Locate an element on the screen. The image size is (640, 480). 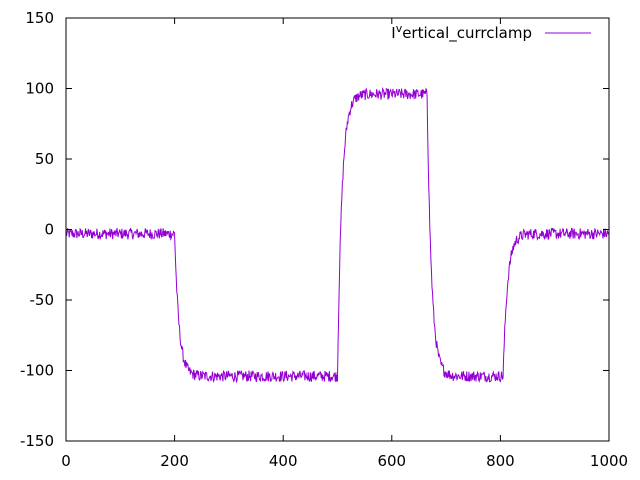
legend-label-base: I is located at coordinates (393, 33).